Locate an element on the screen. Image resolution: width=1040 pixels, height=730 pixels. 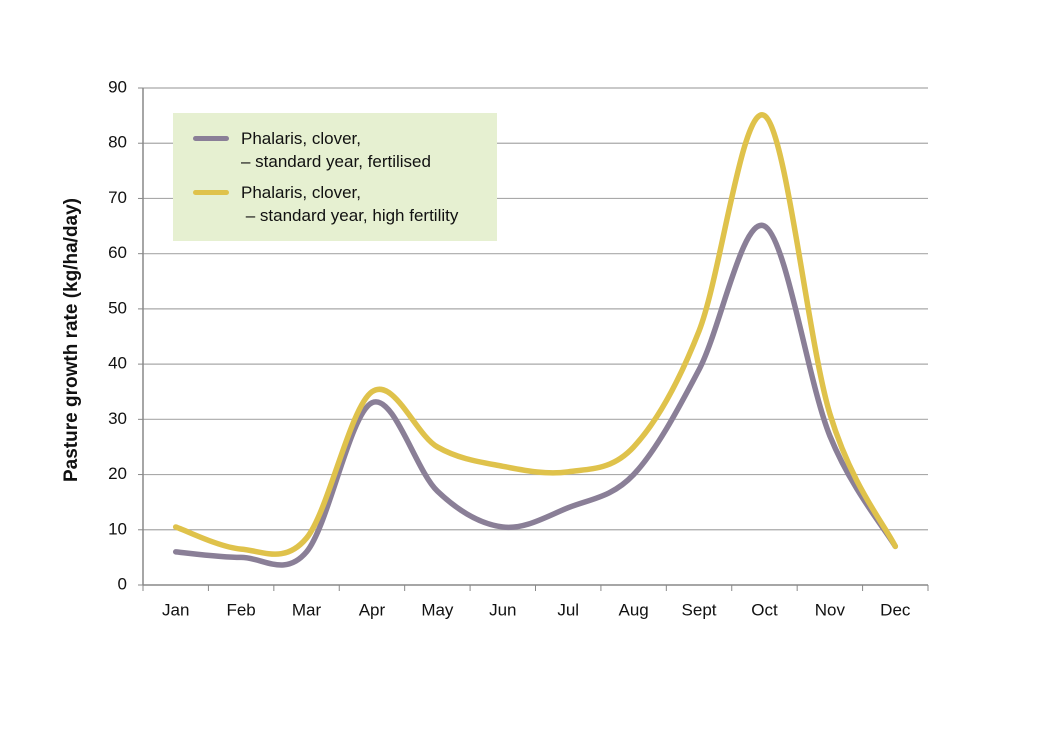
x-tick-label: Mar is located at coordinates (307, 609).